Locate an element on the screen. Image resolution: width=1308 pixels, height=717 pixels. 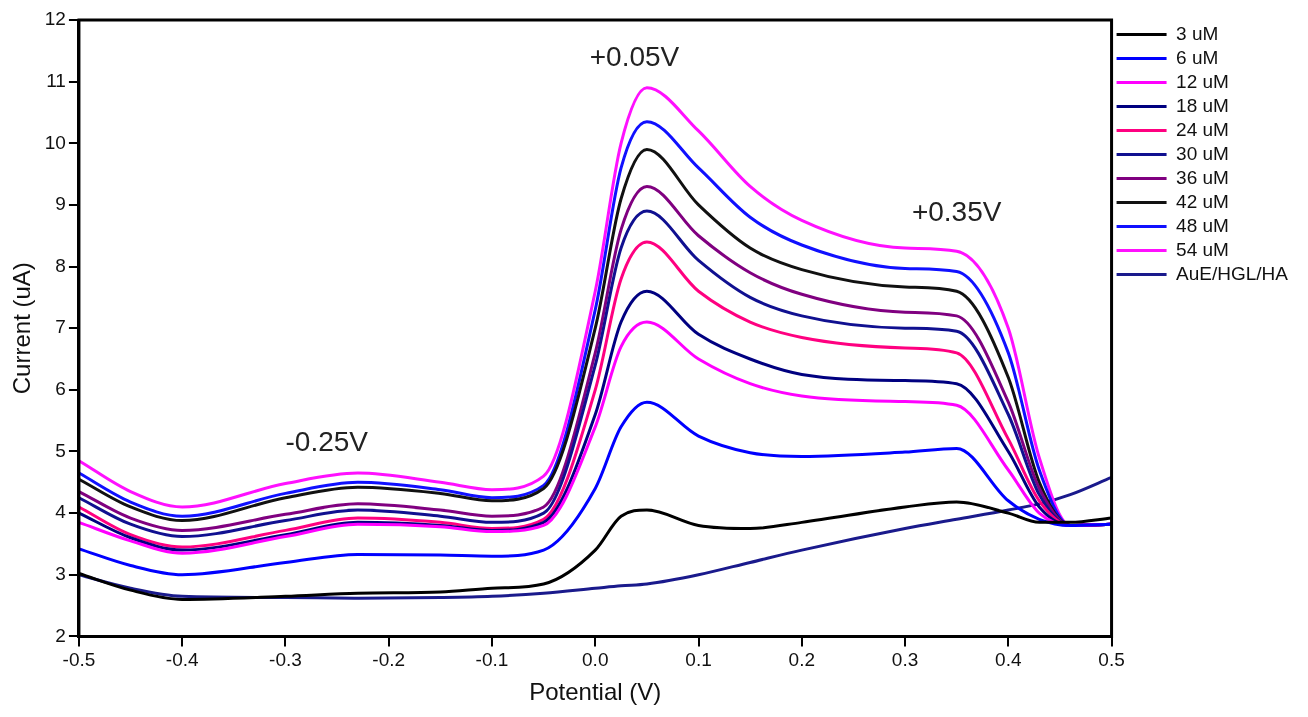
legend-label: 24 uM is located at coordinates (1202, 129).